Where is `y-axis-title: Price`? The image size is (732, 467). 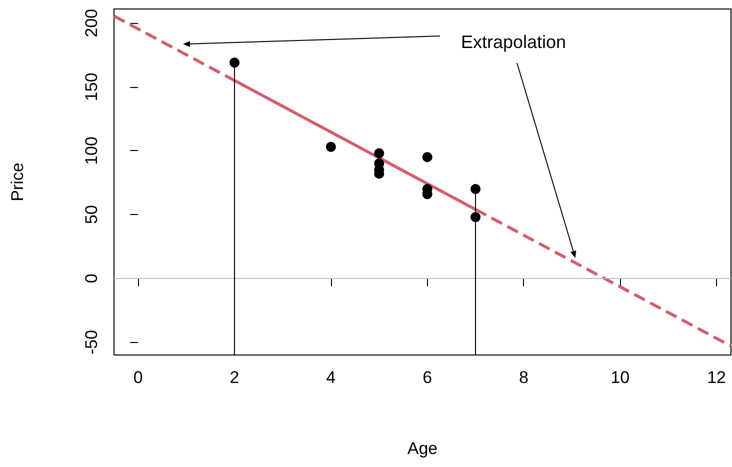
y-axis-title: Price is located at coordinates (17, 182).